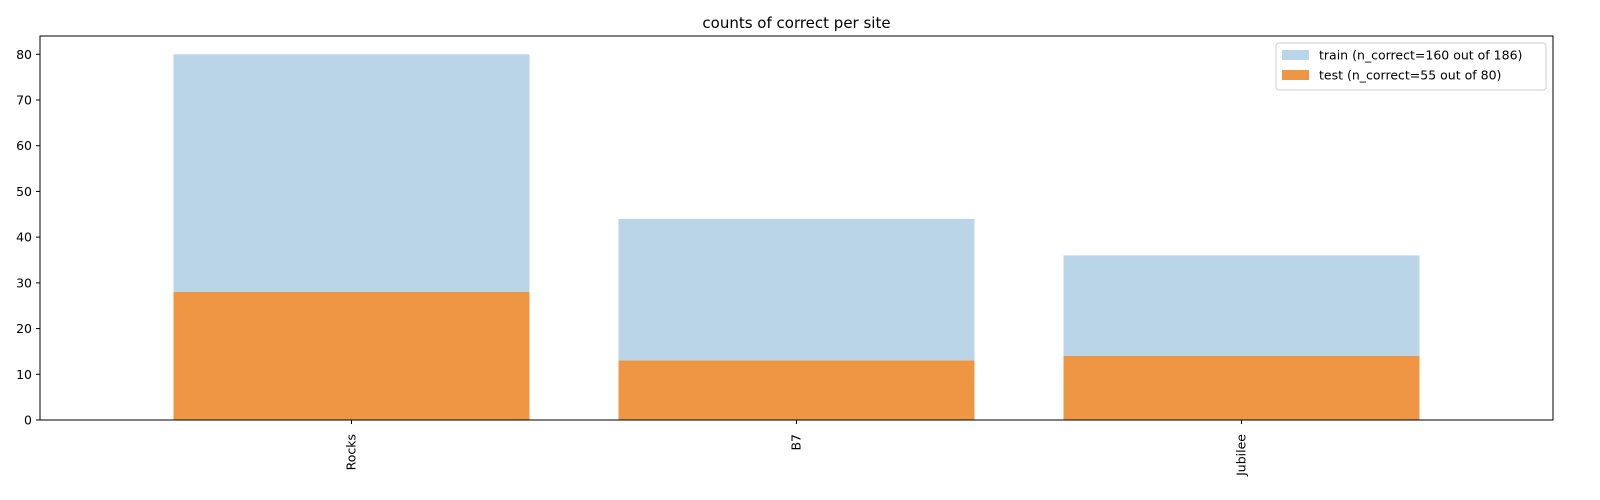 The height and width of the screenshot is (500, 1600). What do you see at coordinates (1410, 75) in the screenshot?
I see `legend-label: test (n_correct=55 out of 80)` at bounding box center [1410, 75].